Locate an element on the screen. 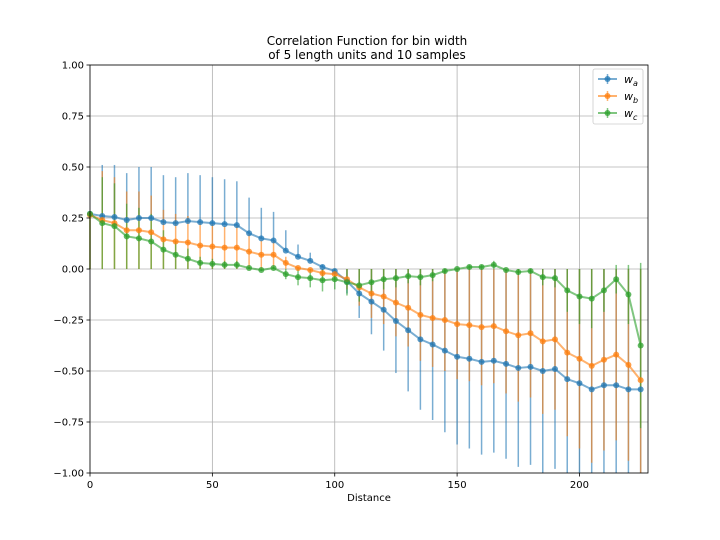 The image size is (720, 540). y-tick-label: −0.75 is located at coordinates (68, 423).